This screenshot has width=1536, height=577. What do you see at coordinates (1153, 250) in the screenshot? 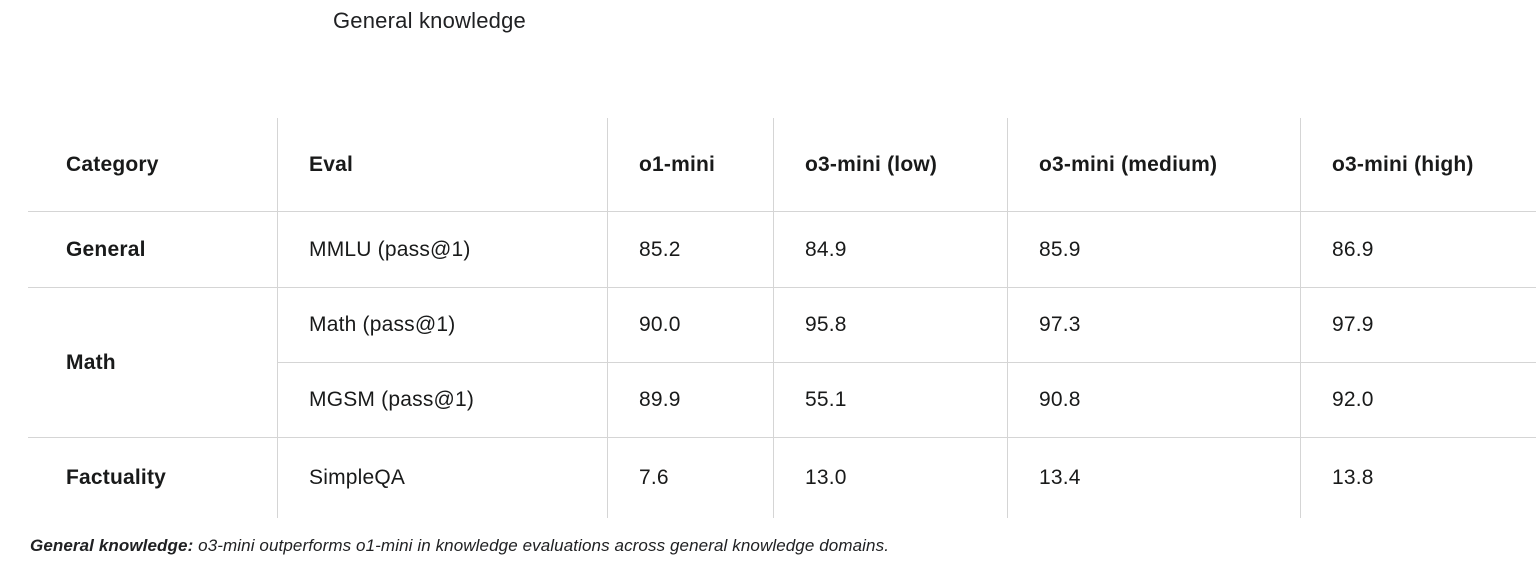
I see `cell-value-mmlu-o3-mini-medium: 85.9` at bounding box center [1153, 250].